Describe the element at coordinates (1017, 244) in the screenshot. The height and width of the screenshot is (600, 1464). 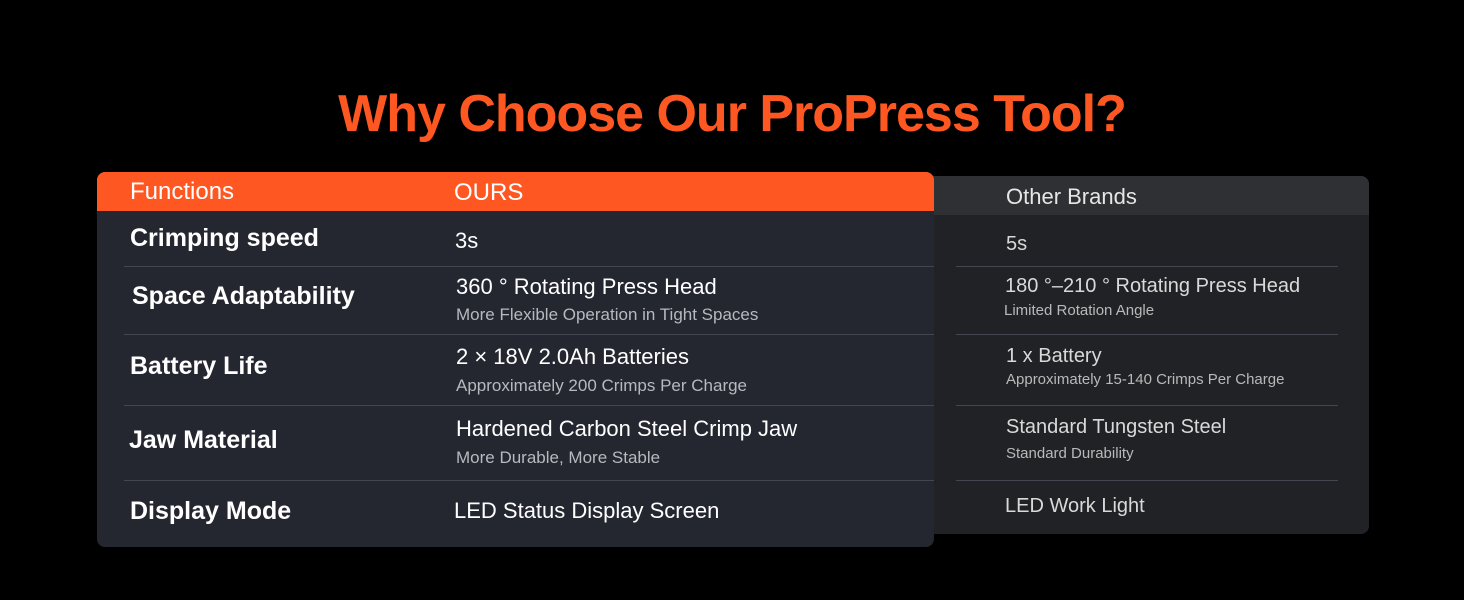
I see `other-crimping-speed-value: 5s` at that location.